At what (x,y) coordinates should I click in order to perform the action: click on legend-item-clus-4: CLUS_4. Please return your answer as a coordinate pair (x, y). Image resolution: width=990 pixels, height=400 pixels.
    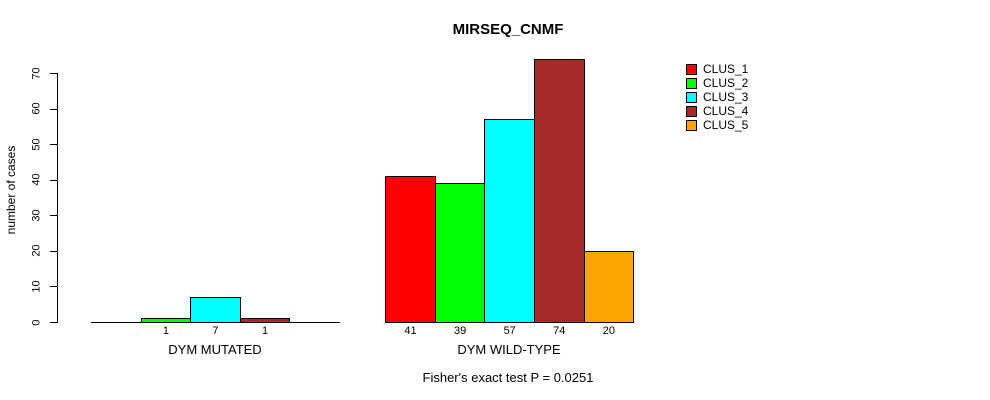
    Looking at the image, I should click on (717, 111).